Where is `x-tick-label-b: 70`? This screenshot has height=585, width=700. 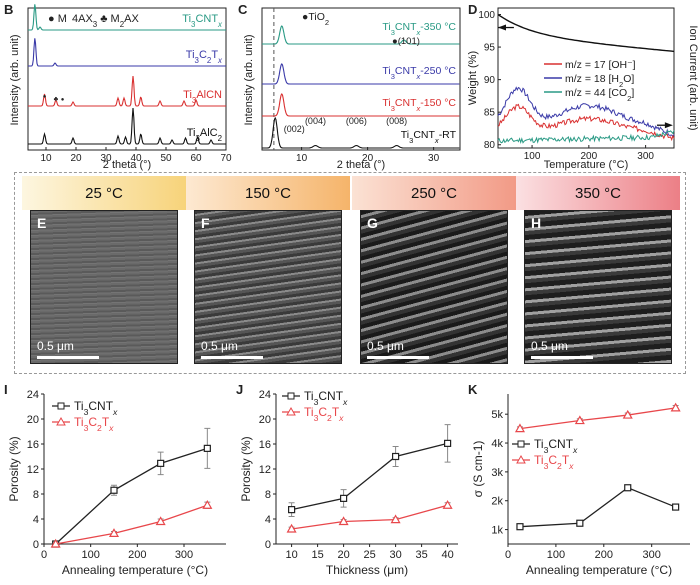 x-tick-label-b: 70 is located at coordinates (226, 158).